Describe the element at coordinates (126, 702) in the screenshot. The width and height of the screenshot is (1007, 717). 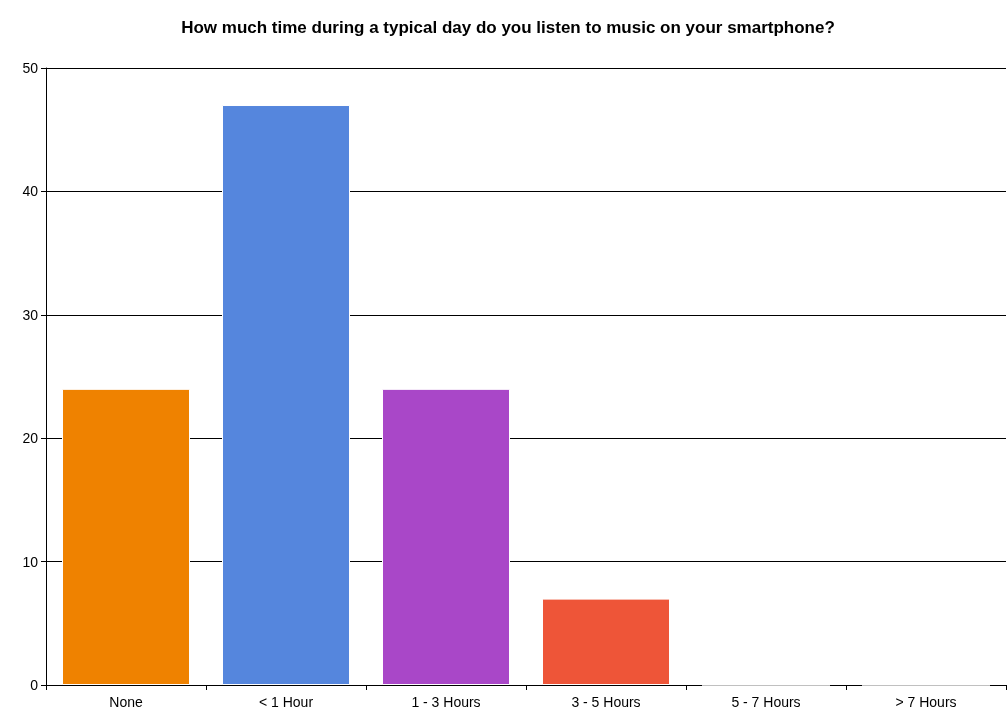
I see `x-tick-label: None` at that location.